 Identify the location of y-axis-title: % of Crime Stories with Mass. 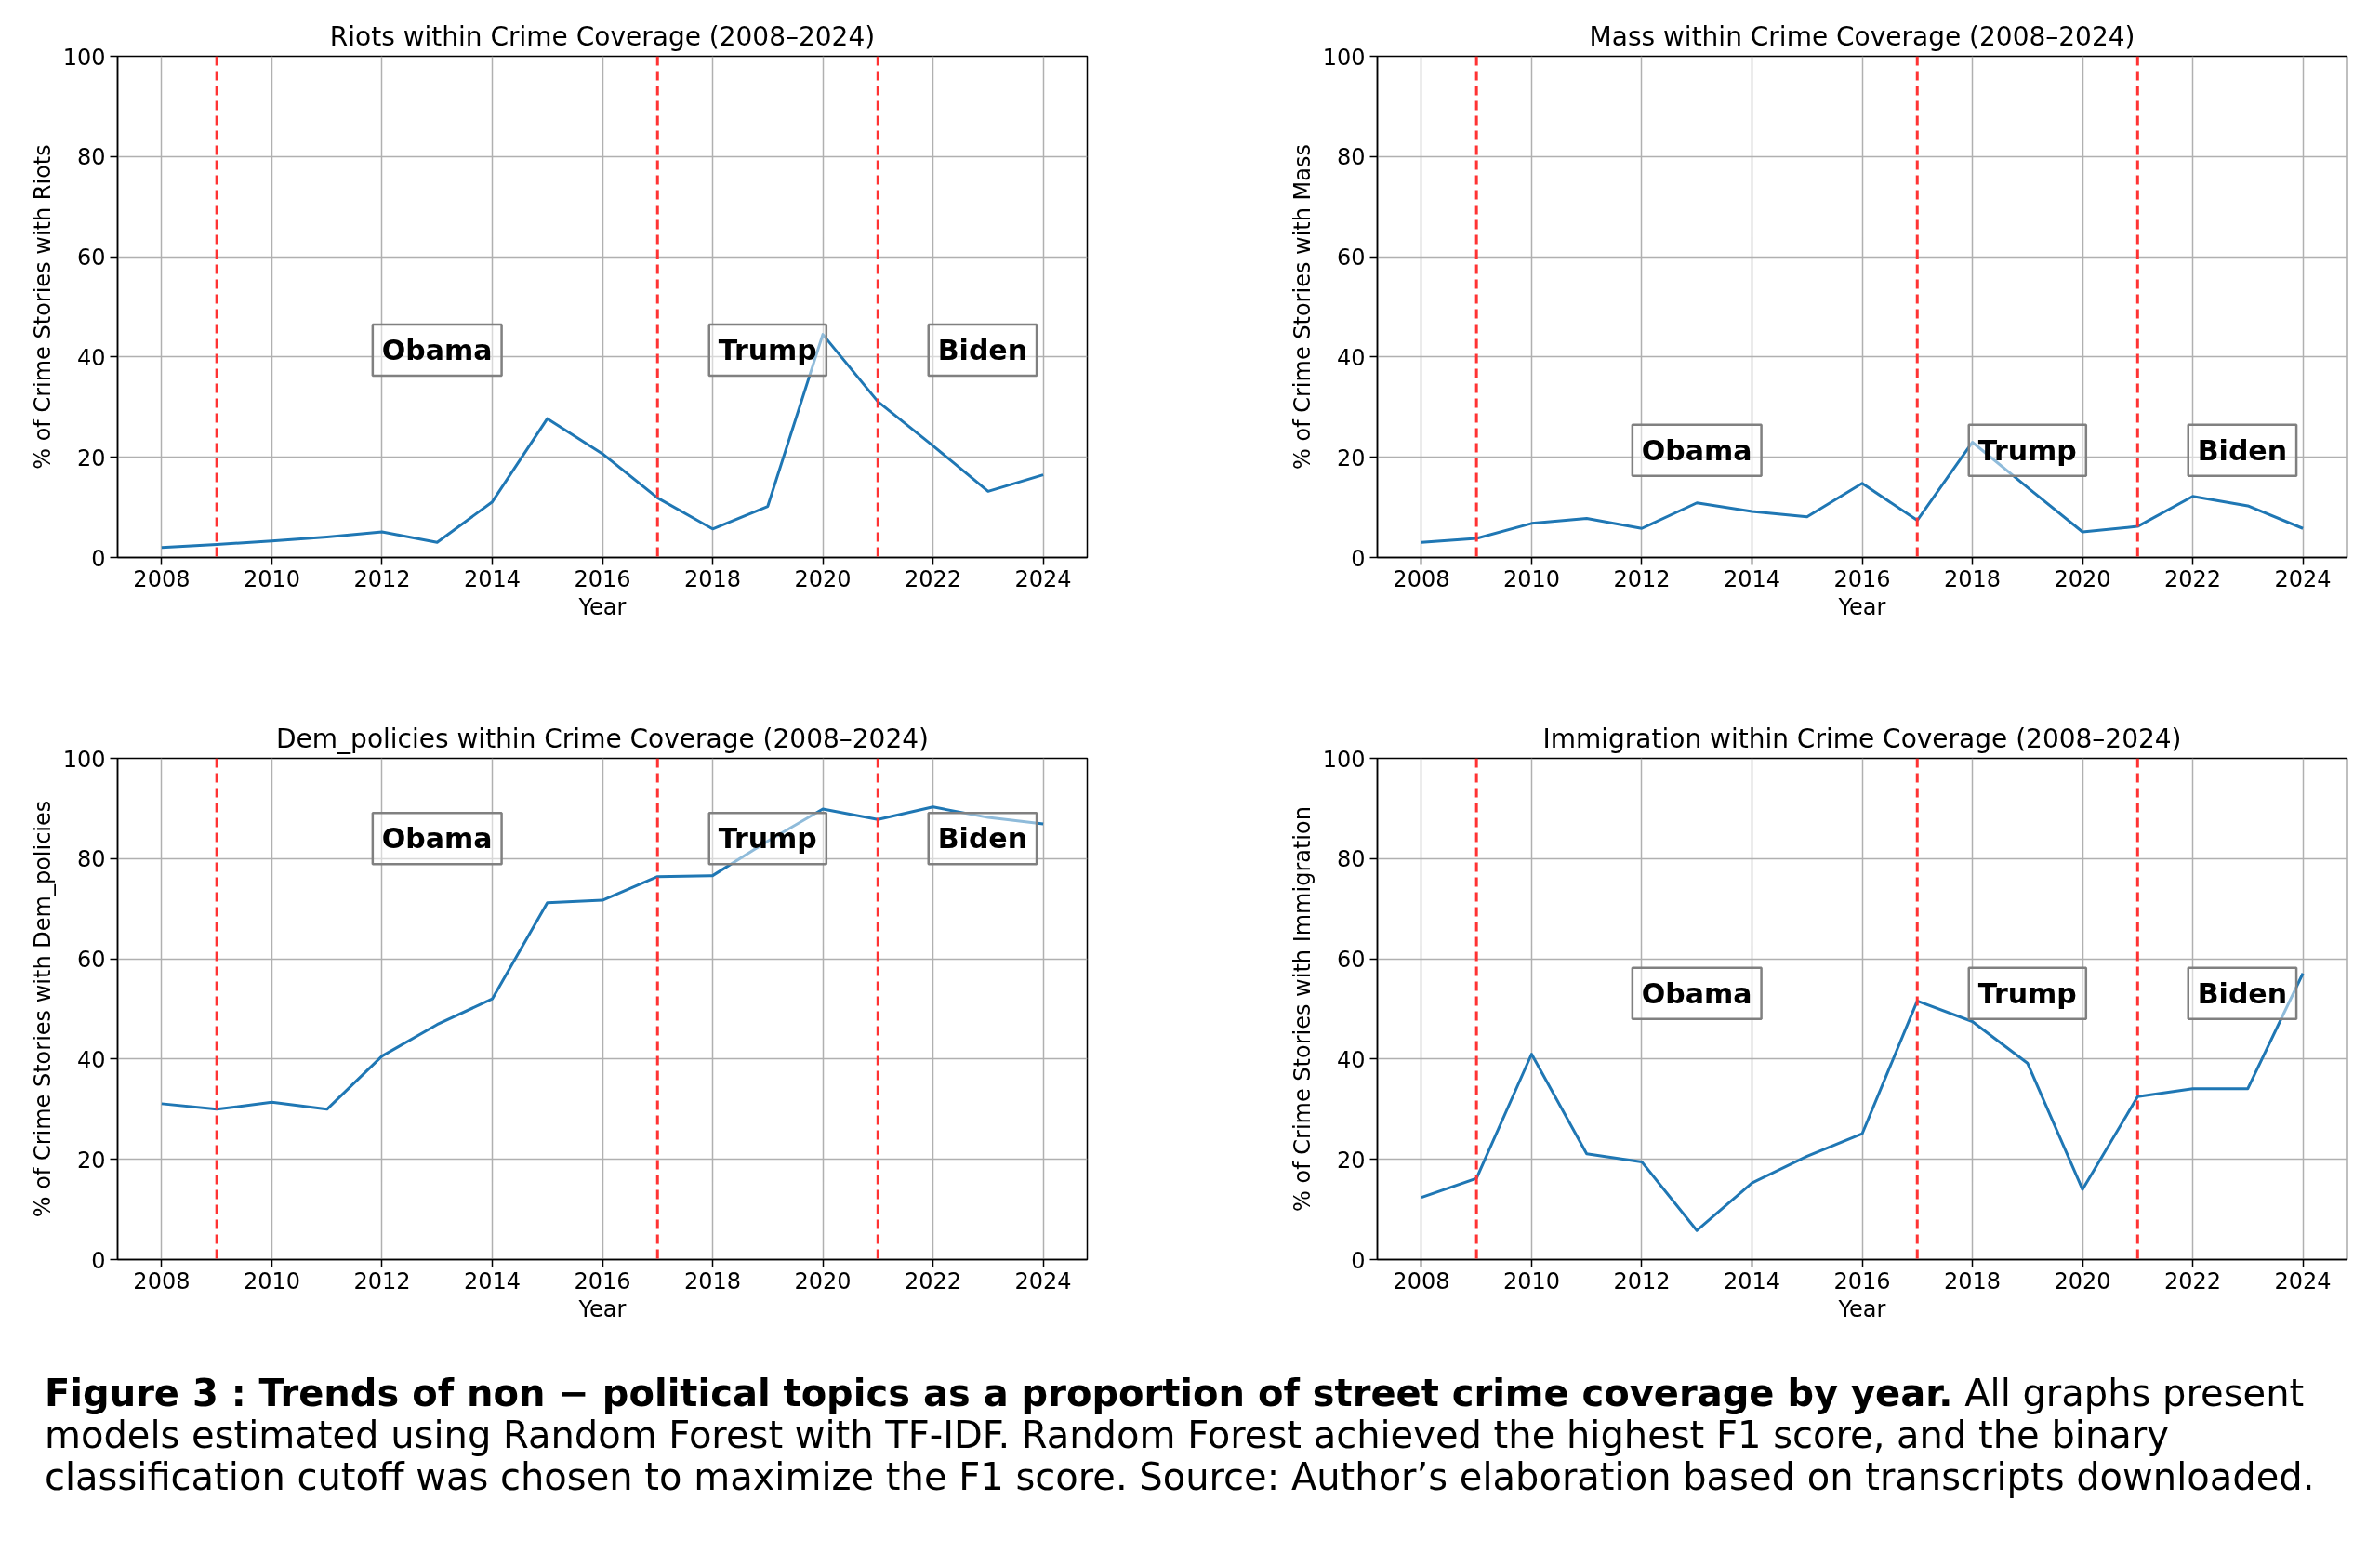
(1302, 307).